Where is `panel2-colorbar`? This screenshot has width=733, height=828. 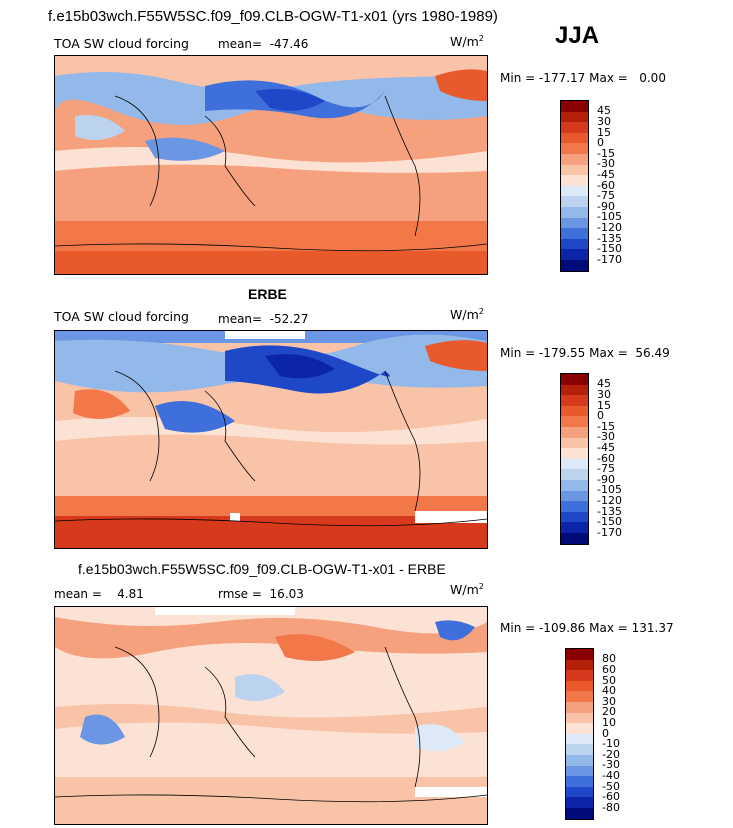
panel2-colorbar is located at coordinates (574, 459).